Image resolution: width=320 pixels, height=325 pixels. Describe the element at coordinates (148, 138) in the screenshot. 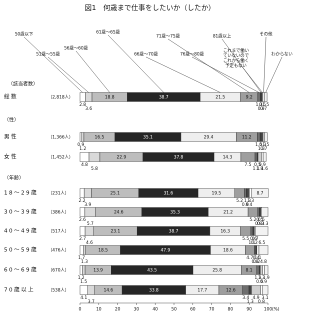

I see `value-label: 35.1` at that location.